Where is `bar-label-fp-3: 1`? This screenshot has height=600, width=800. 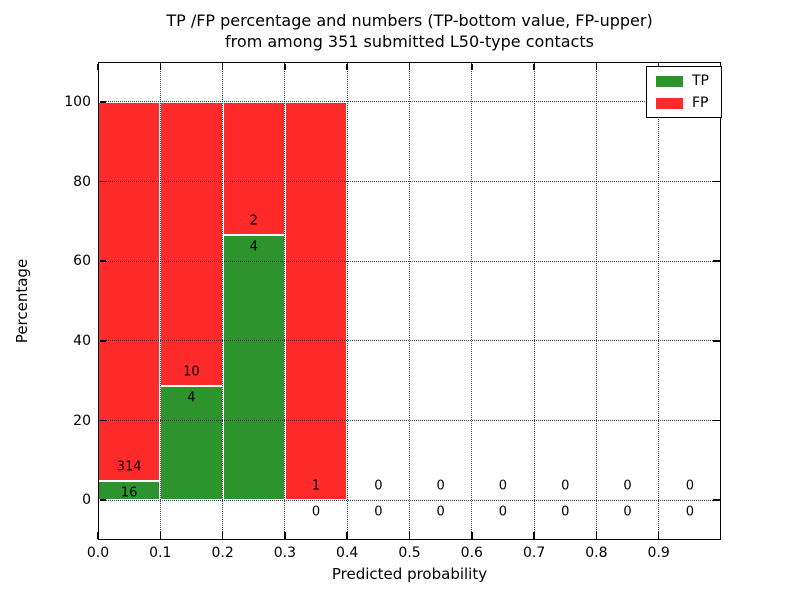
bar-label-fp-3: 1 is located at coordinates (316, 486).